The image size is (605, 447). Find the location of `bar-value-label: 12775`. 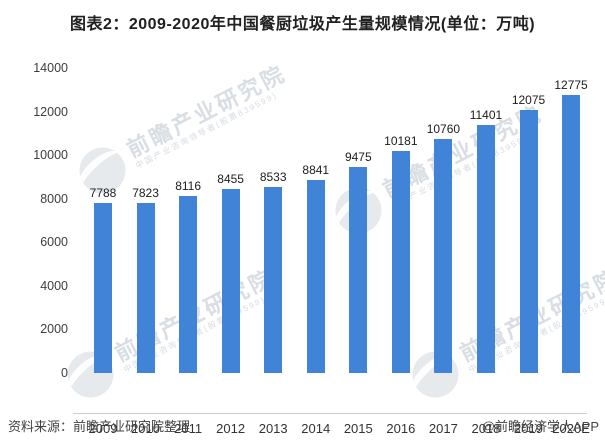

bar-value-label: 12775 is located at coordinates (571, 84).